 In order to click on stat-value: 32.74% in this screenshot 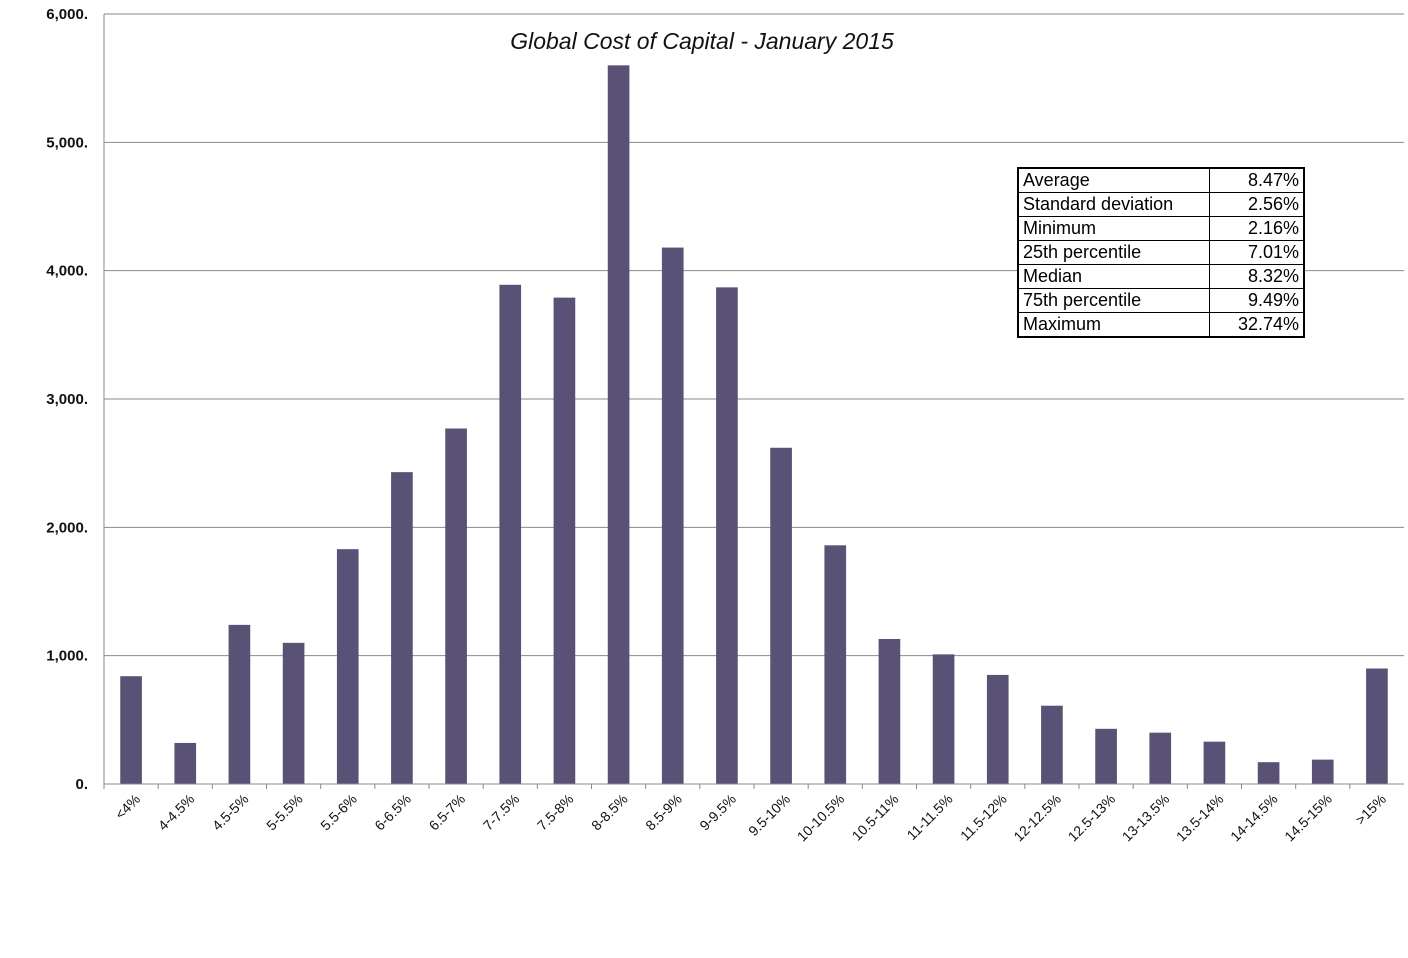, I will do `click(1257, 325)`.